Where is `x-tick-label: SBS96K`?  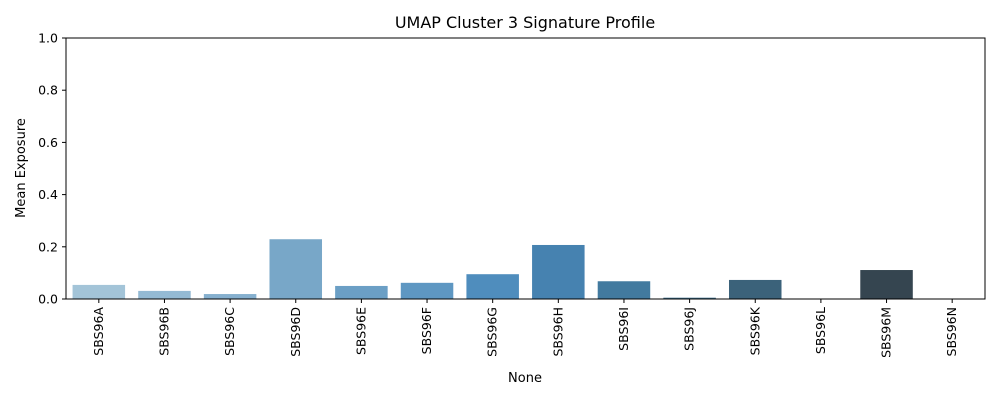
x-tick-label: SBS96K is located at coordinates (754, 330).